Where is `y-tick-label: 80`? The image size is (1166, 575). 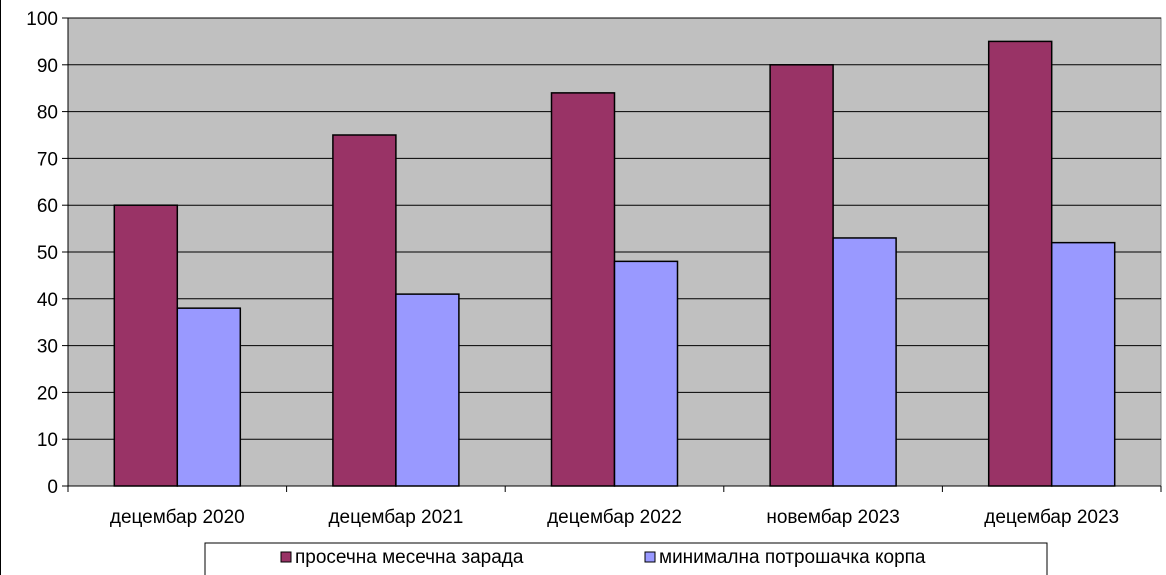
y-tick-label: 80 is located at coordinates (47, 113).